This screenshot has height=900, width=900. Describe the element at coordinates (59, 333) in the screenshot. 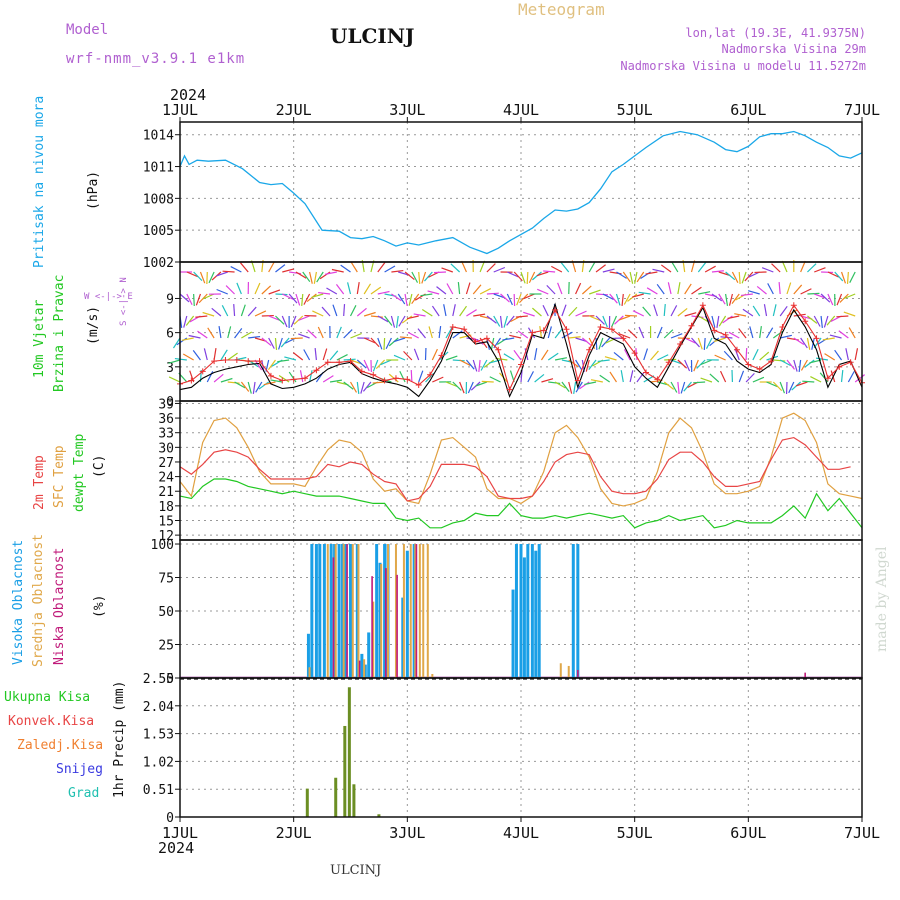

I see `wind-ylabel-b: Brzina i Pravac` at that location.